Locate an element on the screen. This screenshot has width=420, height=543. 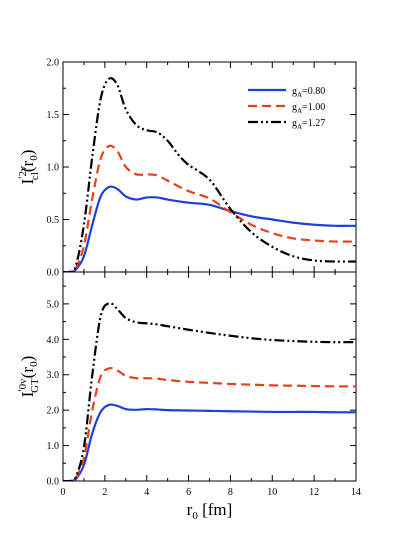
legend-label-value: =1.00 is located at coordinates (313, 107).